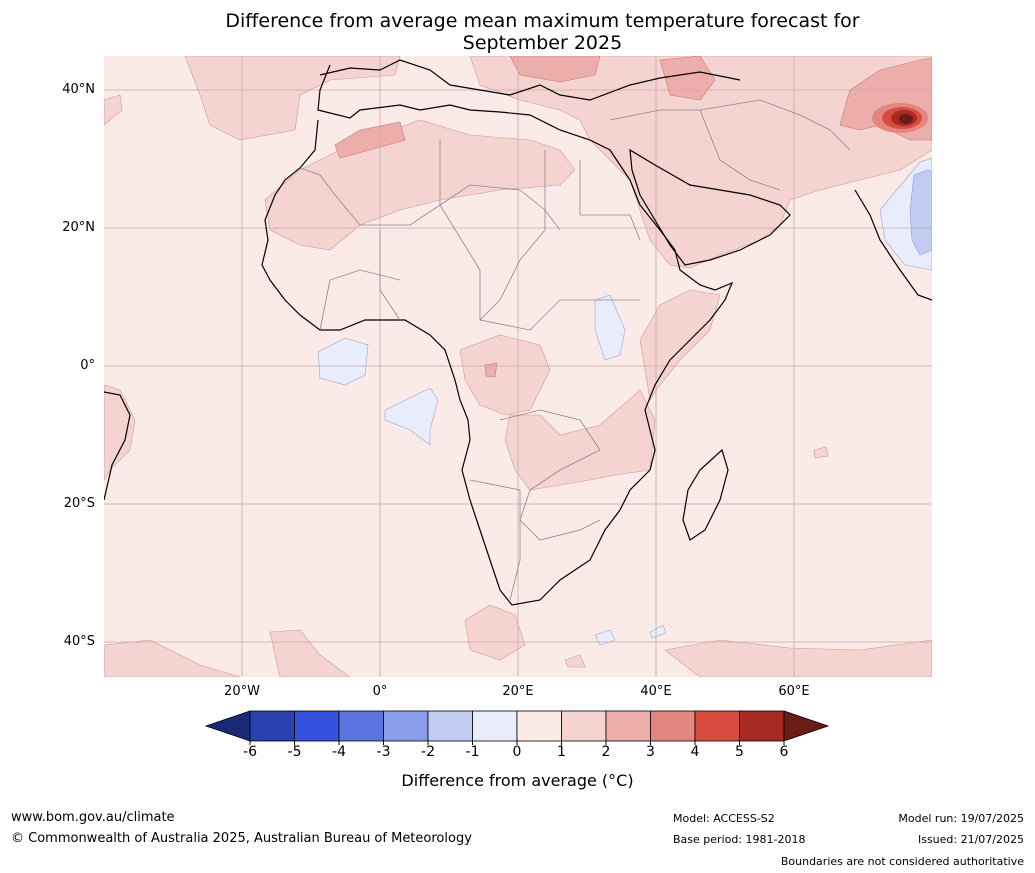 The height and width of the screenshot is (873, 1035). I want to click on colorbar-tick-label: -1, so click(472, 752).